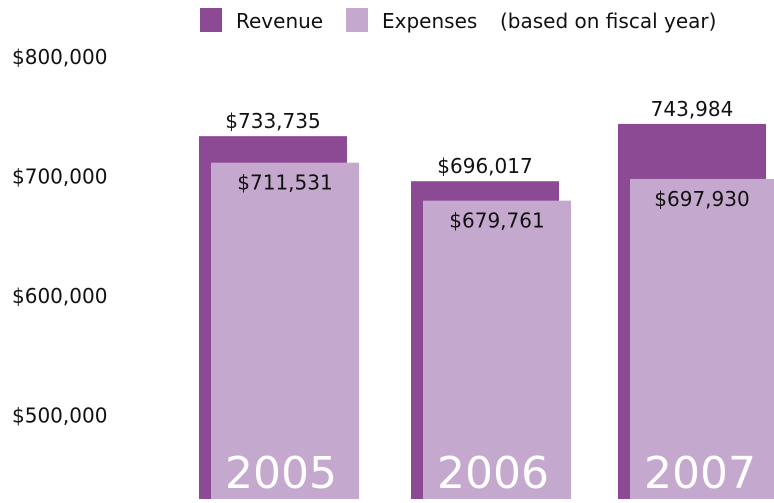 This screenshot has height=503, width=774. What do you see at coordinates (496, 221) in the screenshot?
I see `data-label: $679,761` at bounding box center [496, 221].